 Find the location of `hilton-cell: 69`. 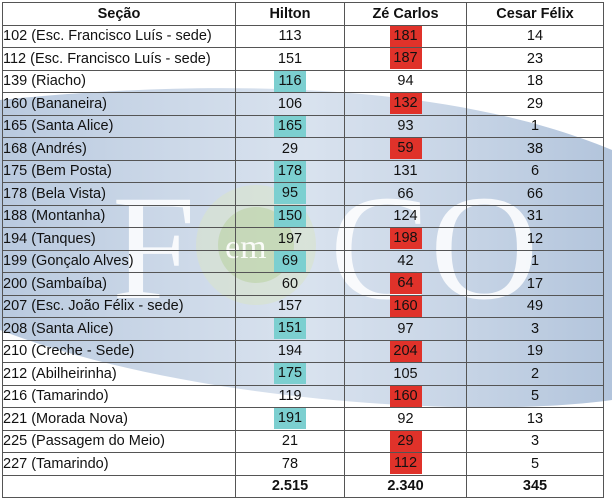

hilton-cell: 69 is located at coordinates (290, 261).